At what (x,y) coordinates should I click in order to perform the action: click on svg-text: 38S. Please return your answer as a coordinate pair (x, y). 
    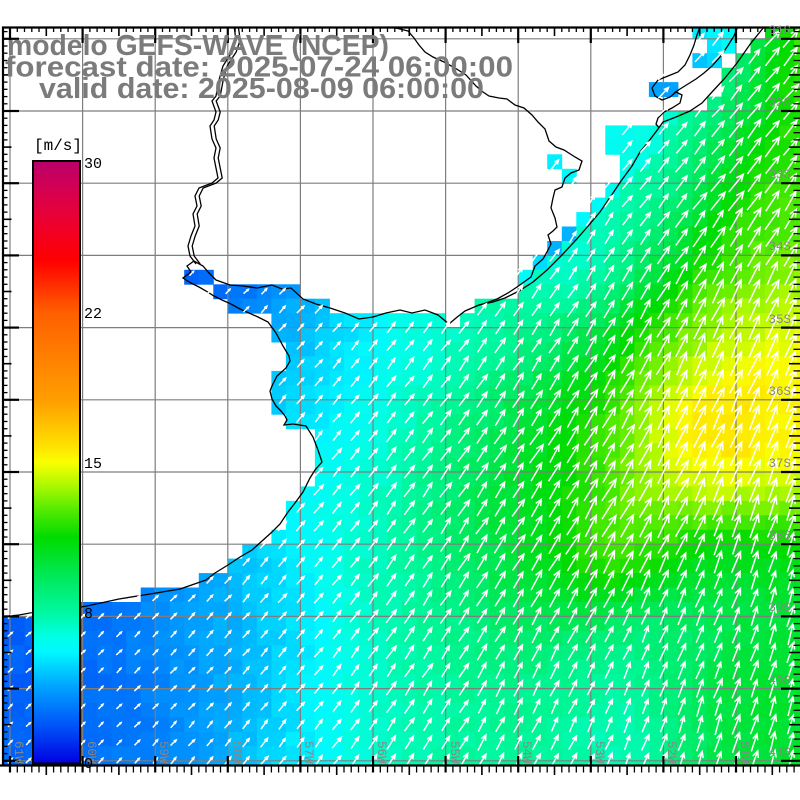
    Looking at the image, I should click on (779, 536).